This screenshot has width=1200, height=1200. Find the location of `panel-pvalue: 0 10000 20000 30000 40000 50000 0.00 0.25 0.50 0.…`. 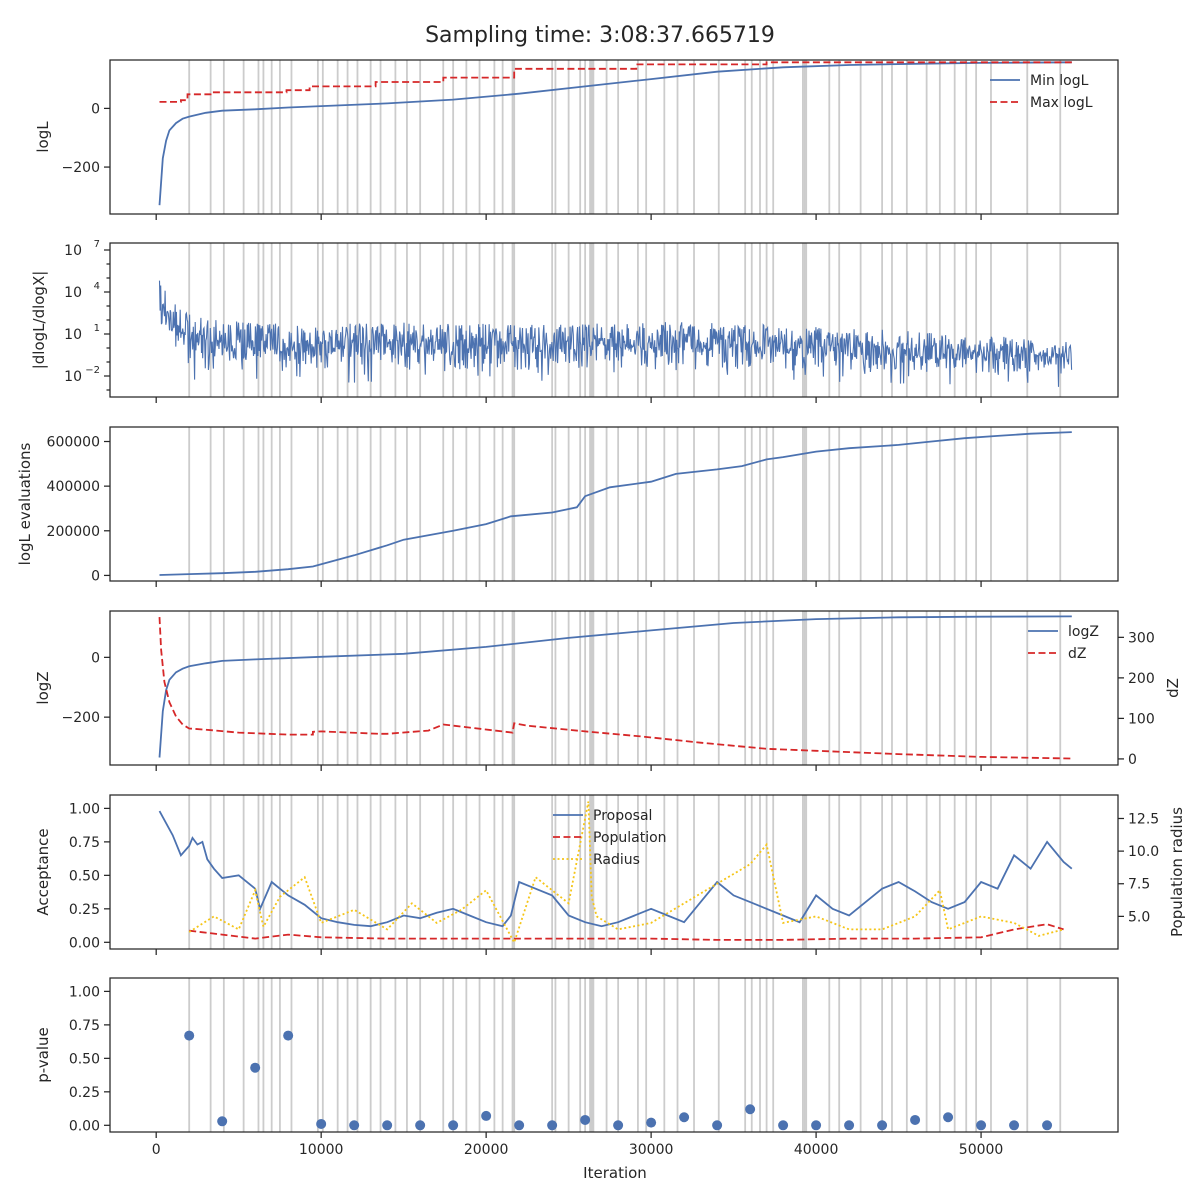

panel-pvalue: 0 10000 20000 30000 40000 50000 0.00 0.25 0.50 0.… is located at coordinates (576, 1067).